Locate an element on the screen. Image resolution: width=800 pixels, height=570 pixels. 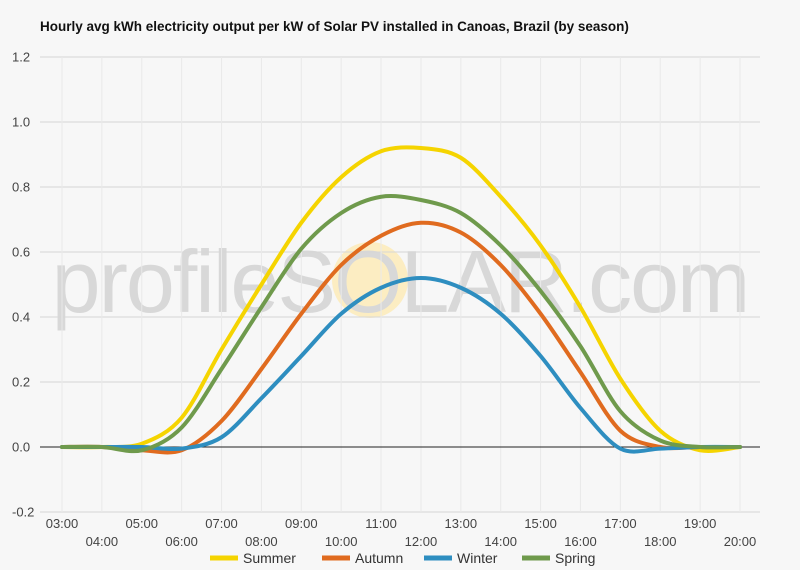
x-tick-label: 13:00 is located at coordinates (461, 523).